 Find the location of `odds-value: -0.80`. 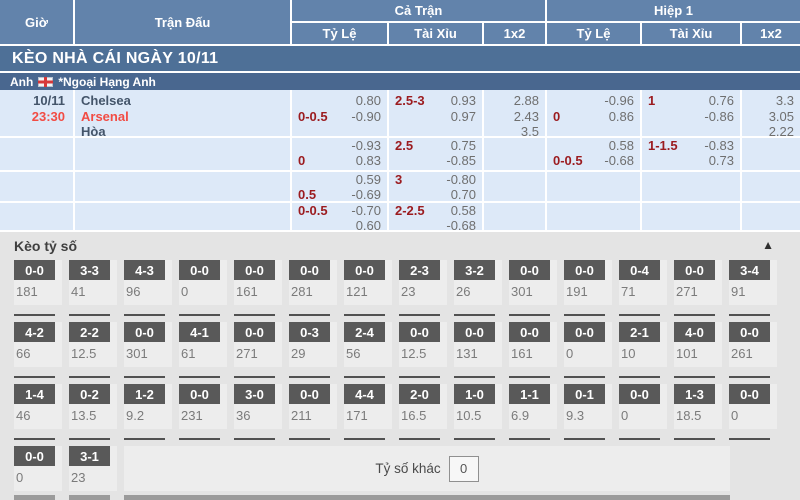

odds-value: -0.80 is located at coordinates (461, 179).